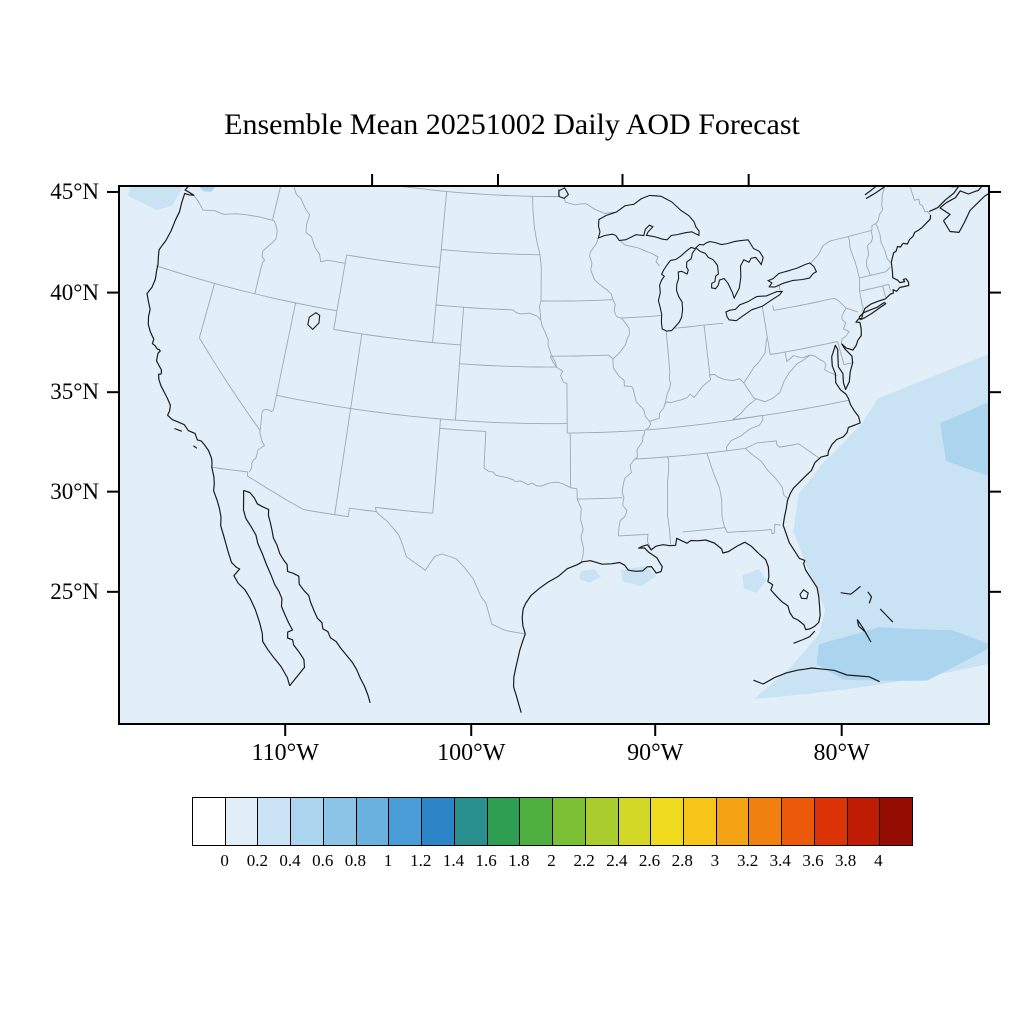  Describe the element at coordinates (878, 860) in the screenshot. I see `colorbar-tick-label: 4` at that location.